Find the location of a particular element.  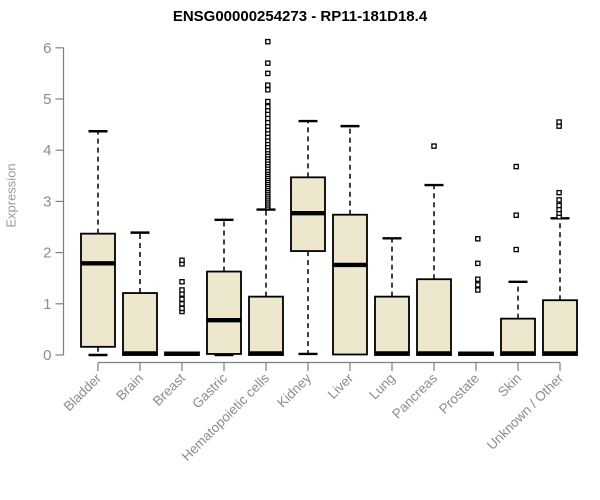

y-tick-label: 2 is located at coordinates (47, 253).